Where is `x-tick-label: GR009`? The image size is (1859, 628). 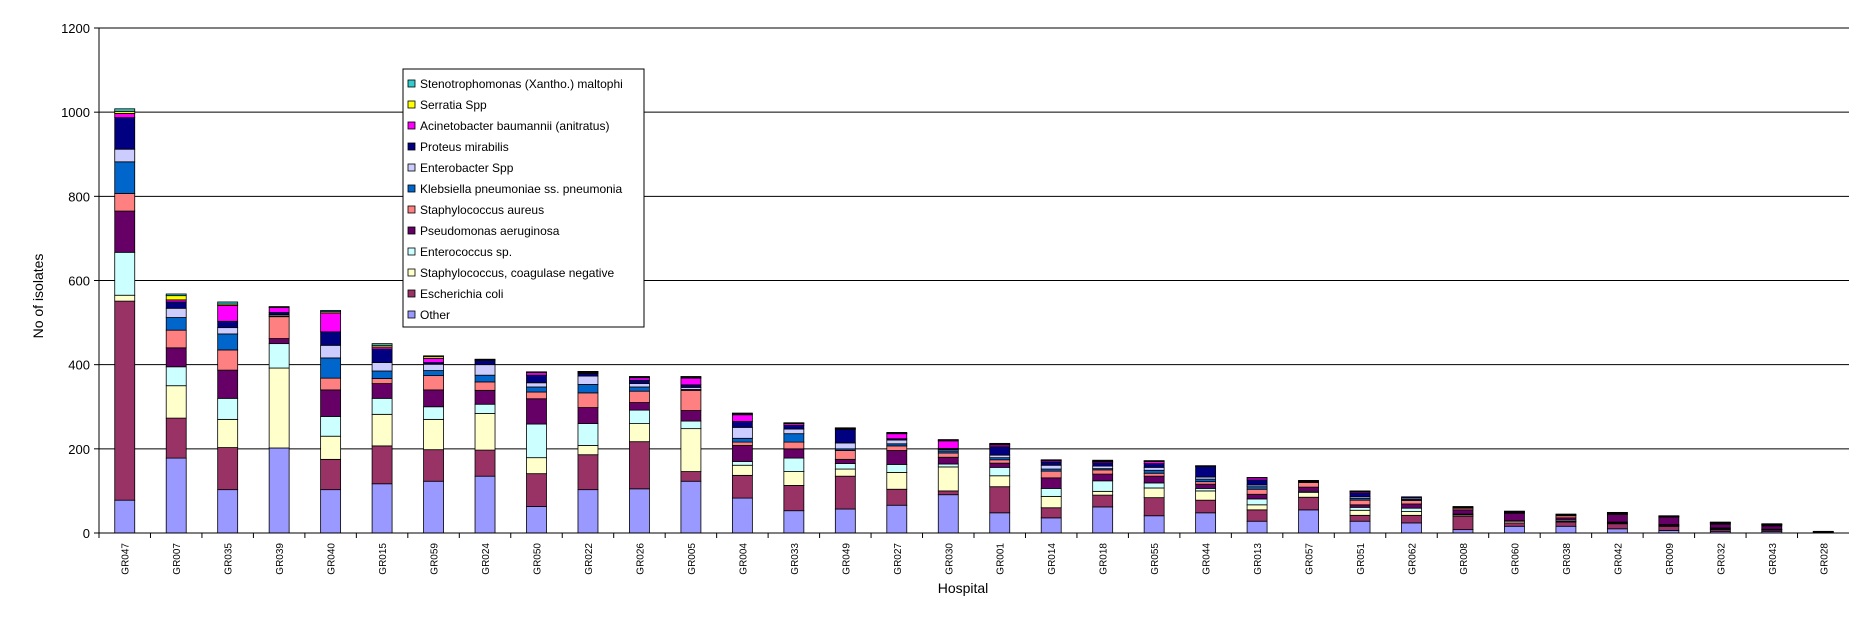
x-tick-label: GR009 is located at coordinates (1670, 559).